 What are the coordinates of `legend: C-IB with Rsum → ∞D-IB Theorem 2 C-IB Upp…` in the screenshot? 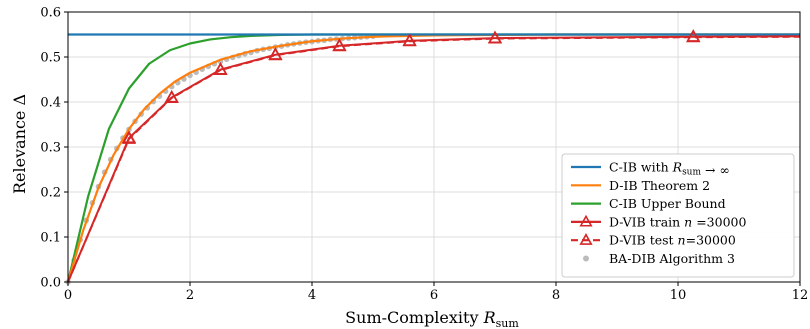 It's located at (678, 215).